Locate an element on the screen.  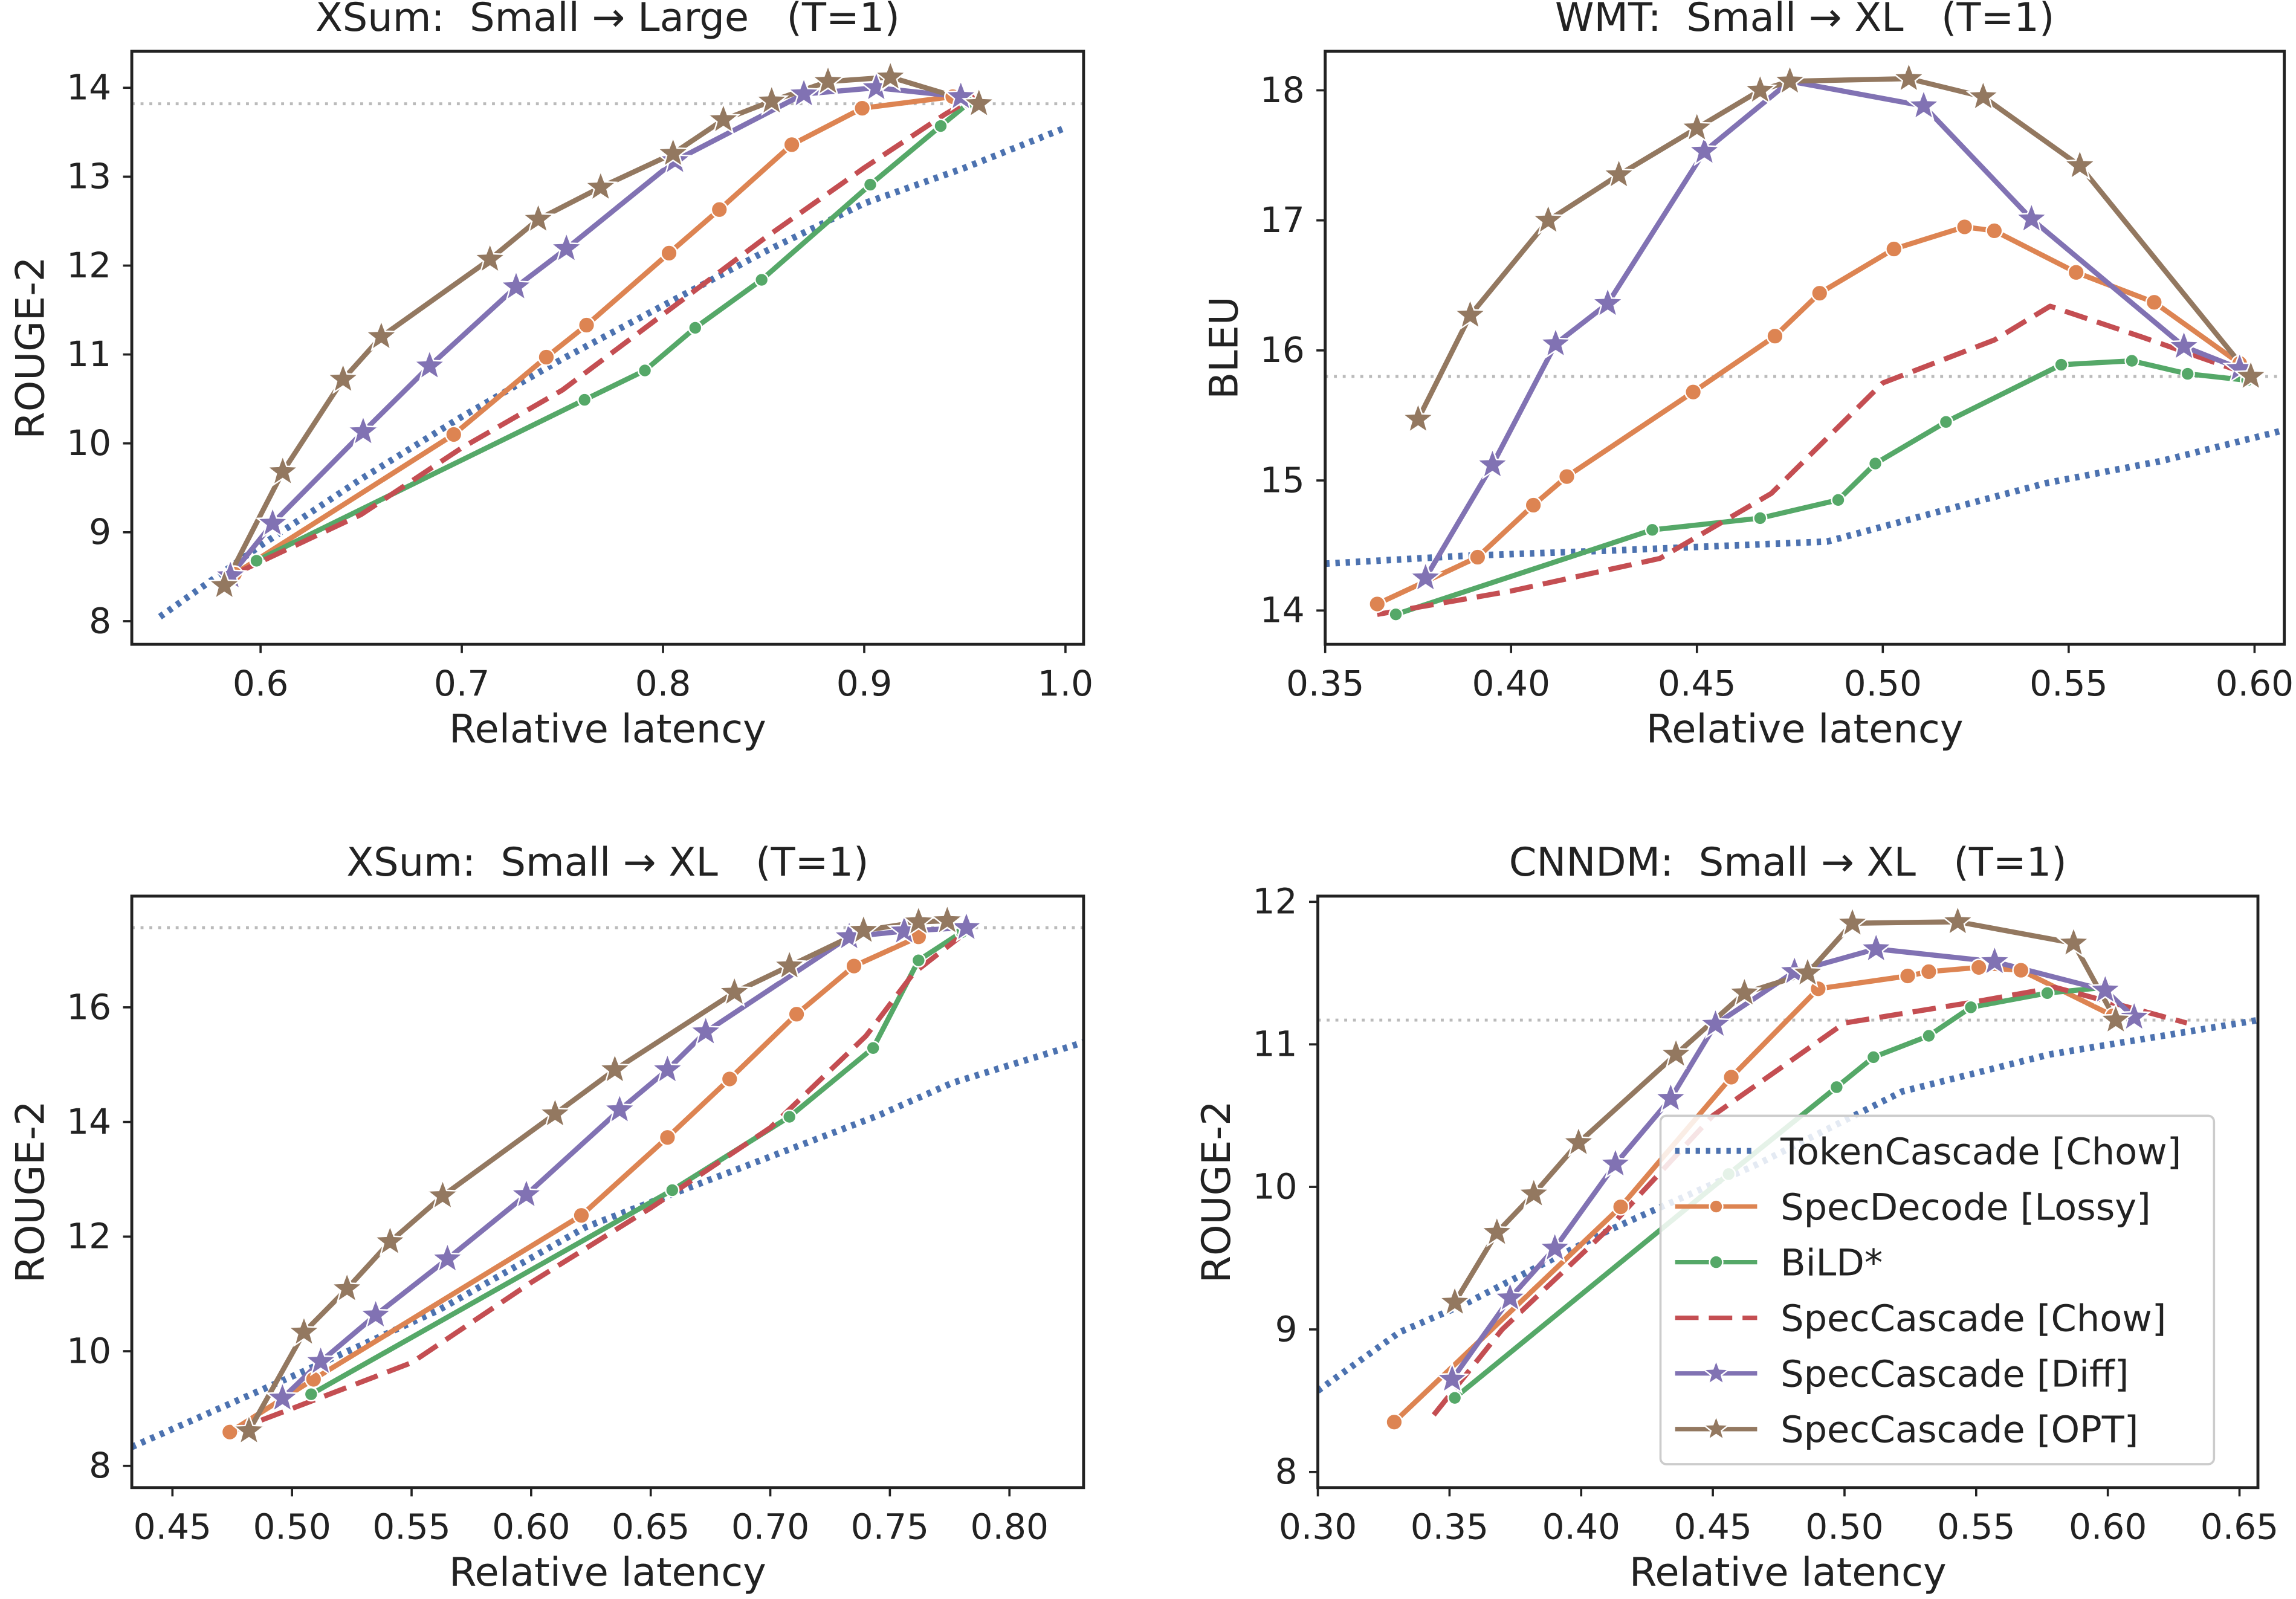
legend-label: BiLD* is located at coordinates (1832, 1263).